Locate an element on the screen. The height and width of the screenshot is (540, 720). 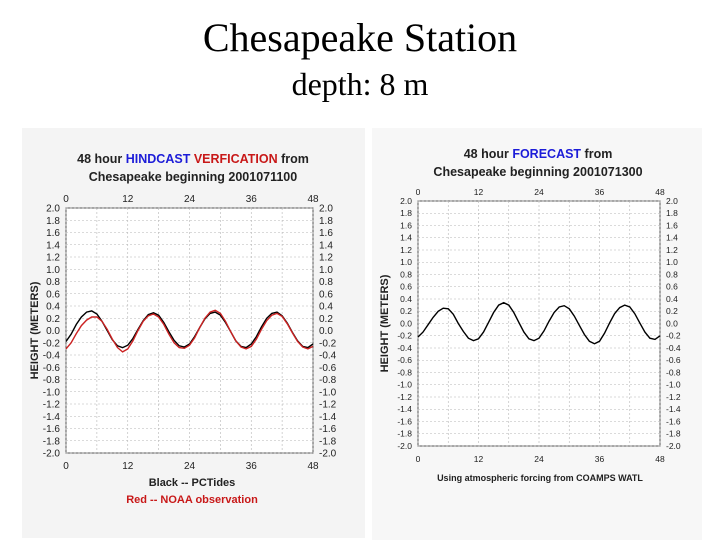
x-tick-label-top: 12 is located at coordinates (128, 199).